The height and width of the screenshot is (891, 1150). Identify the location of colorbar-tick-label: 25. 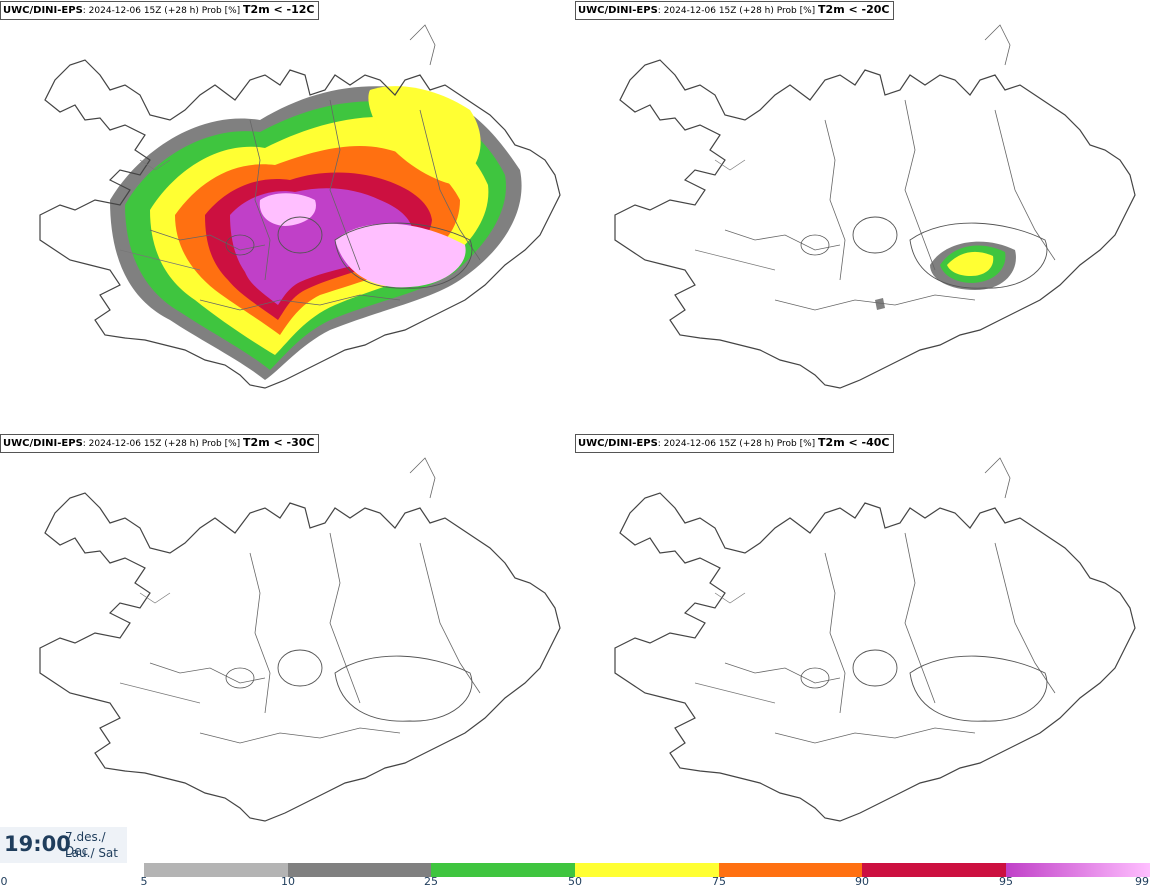
(431, 881).